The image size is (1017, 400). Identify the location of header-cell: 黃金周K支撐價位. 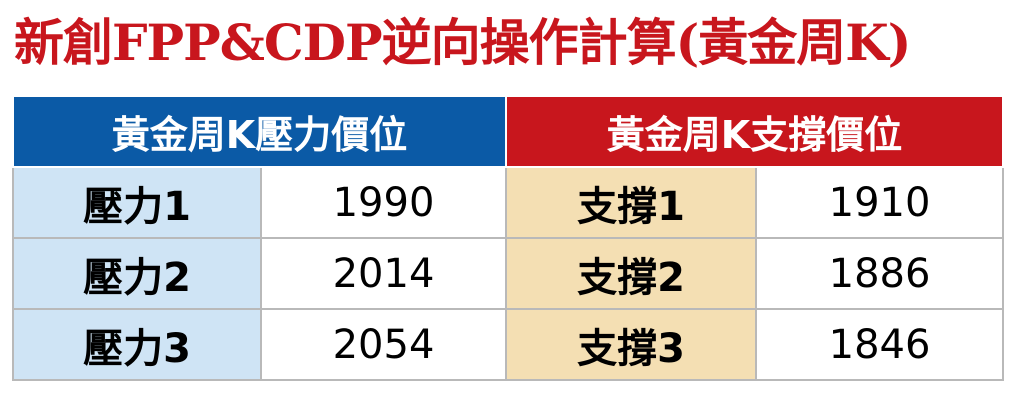
(755, 131).